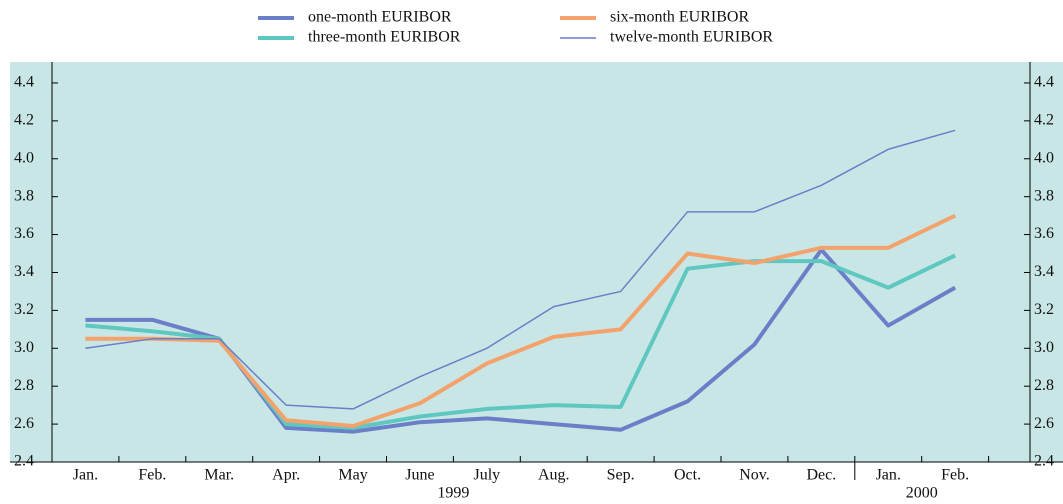  What do you see at coordinates (1044, 82) in the screenshot?
I see `y2-tick-label: 4.4` at bounding box center [1044, 82].